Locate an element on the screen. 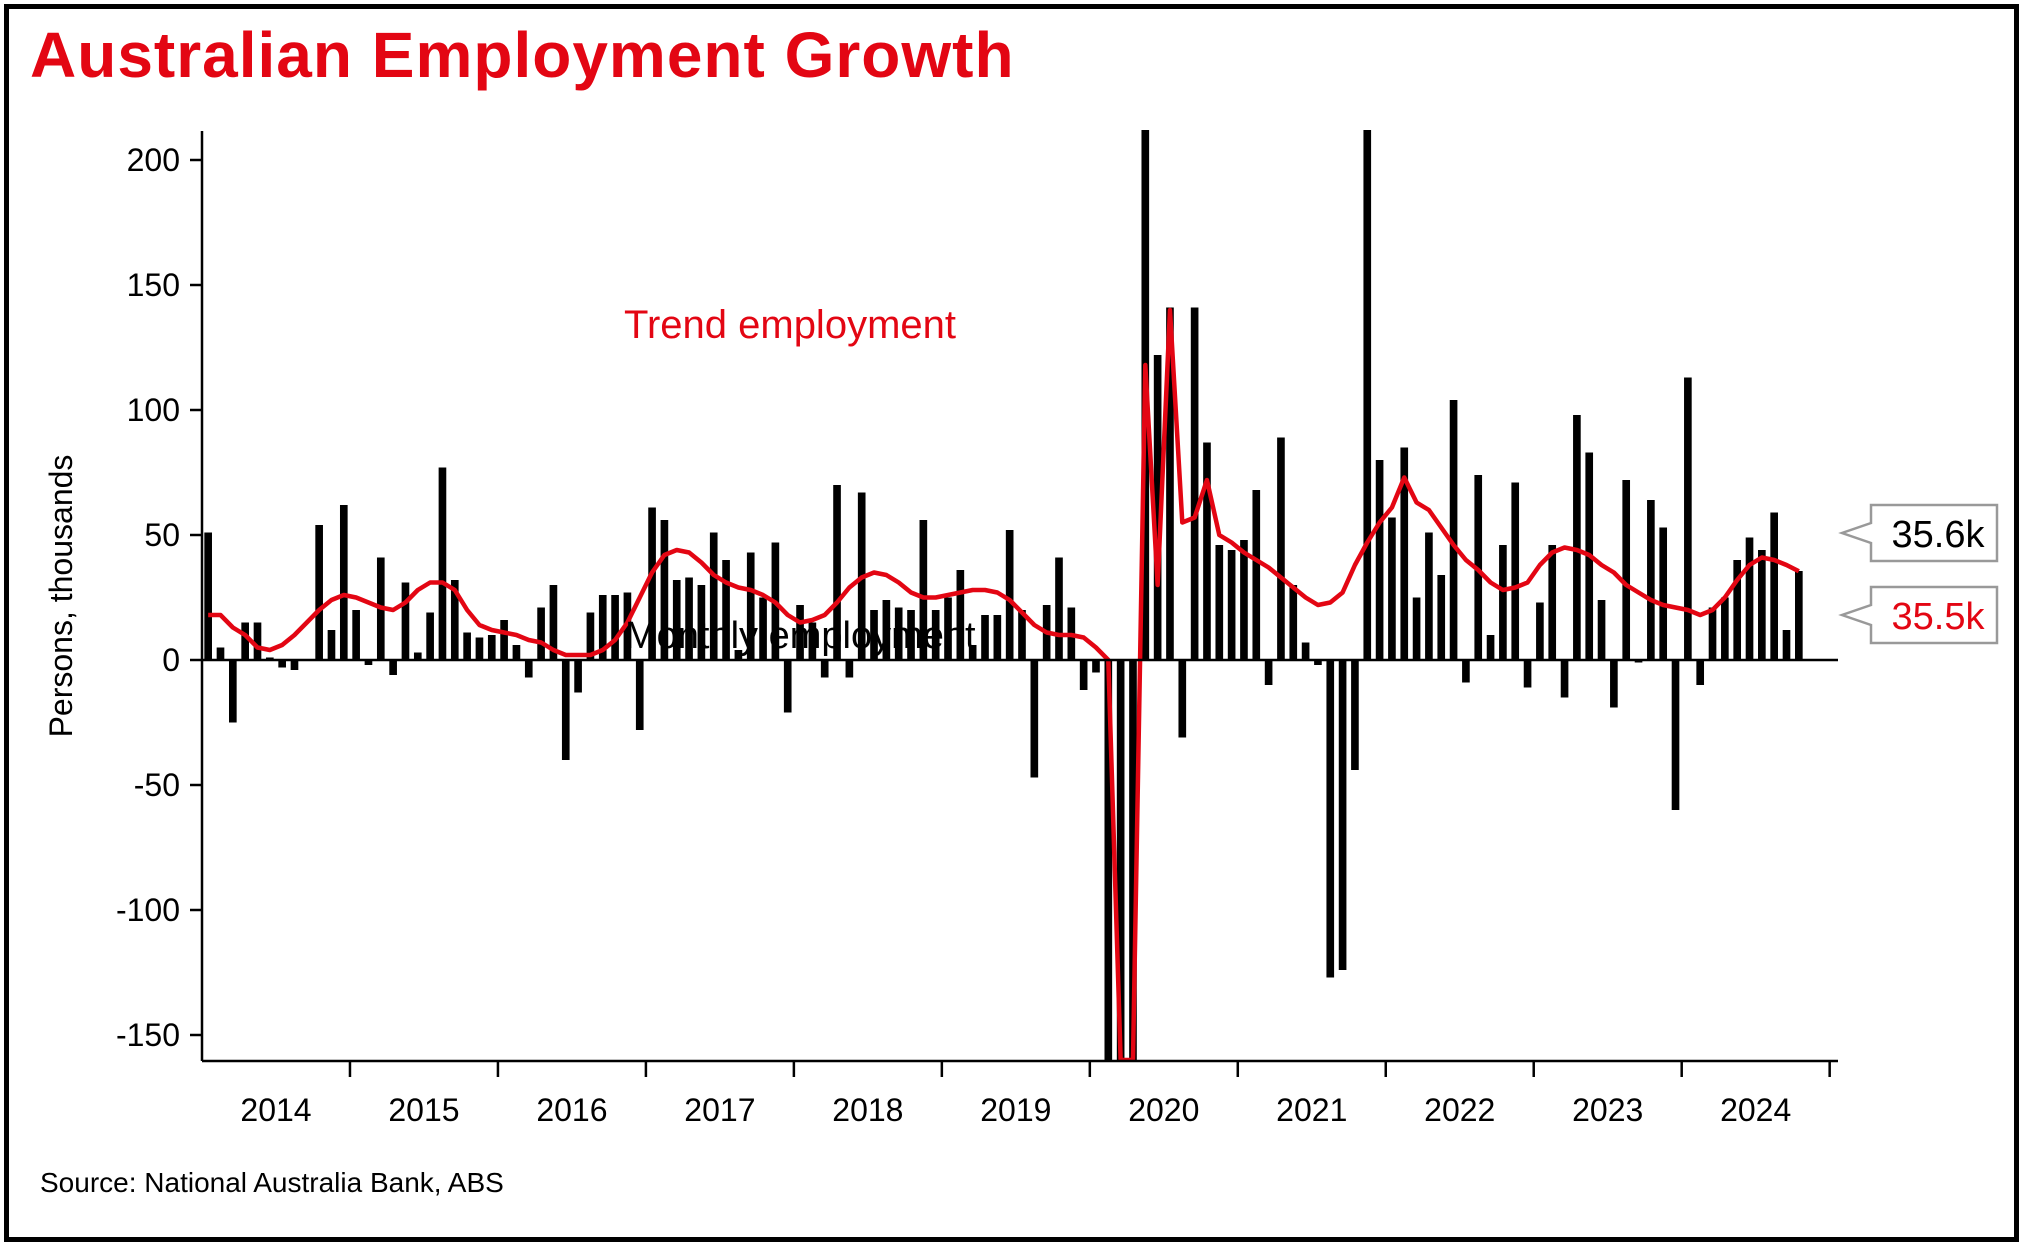 This screenshot has width=2031, height=1250. monthly-end-label: 35.6k is located at coordinates (1939, 535).